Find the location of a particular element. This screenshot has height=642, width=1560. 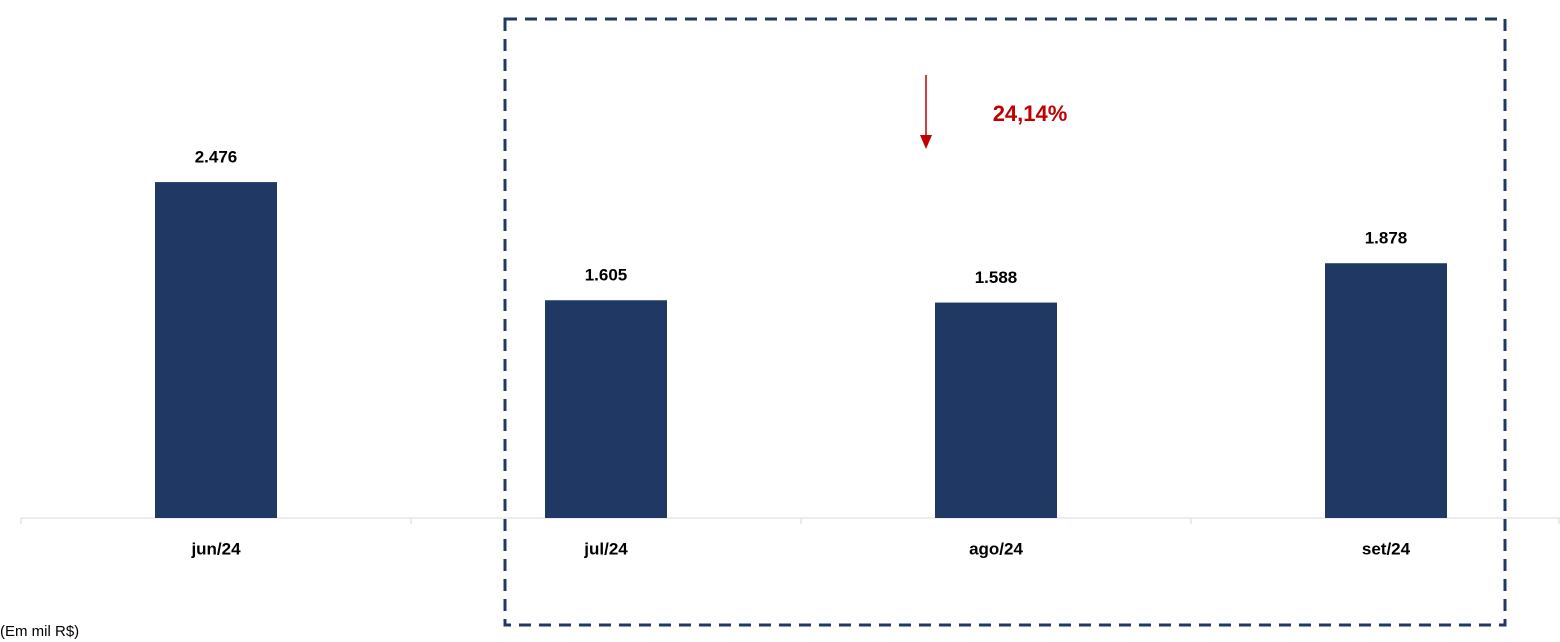

data-label: 2.476 is located at coordinates (216, 157).